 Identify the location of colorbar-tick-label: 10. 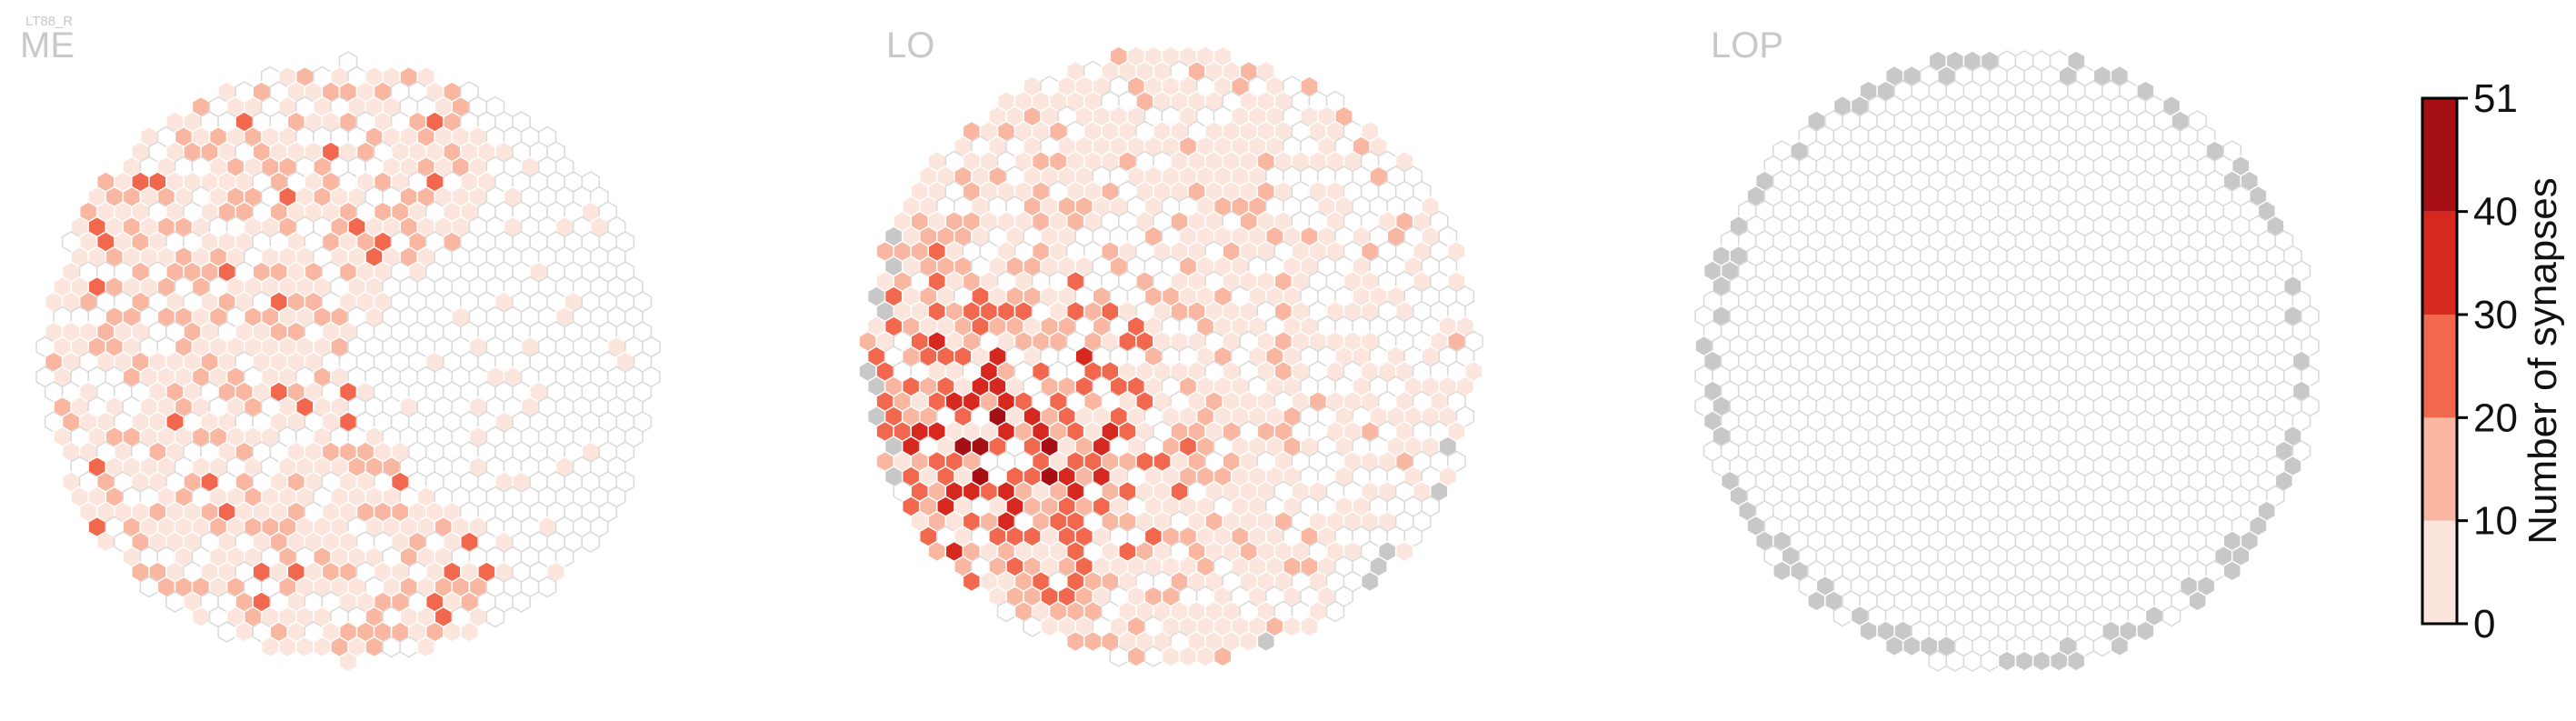
(2495, 521).